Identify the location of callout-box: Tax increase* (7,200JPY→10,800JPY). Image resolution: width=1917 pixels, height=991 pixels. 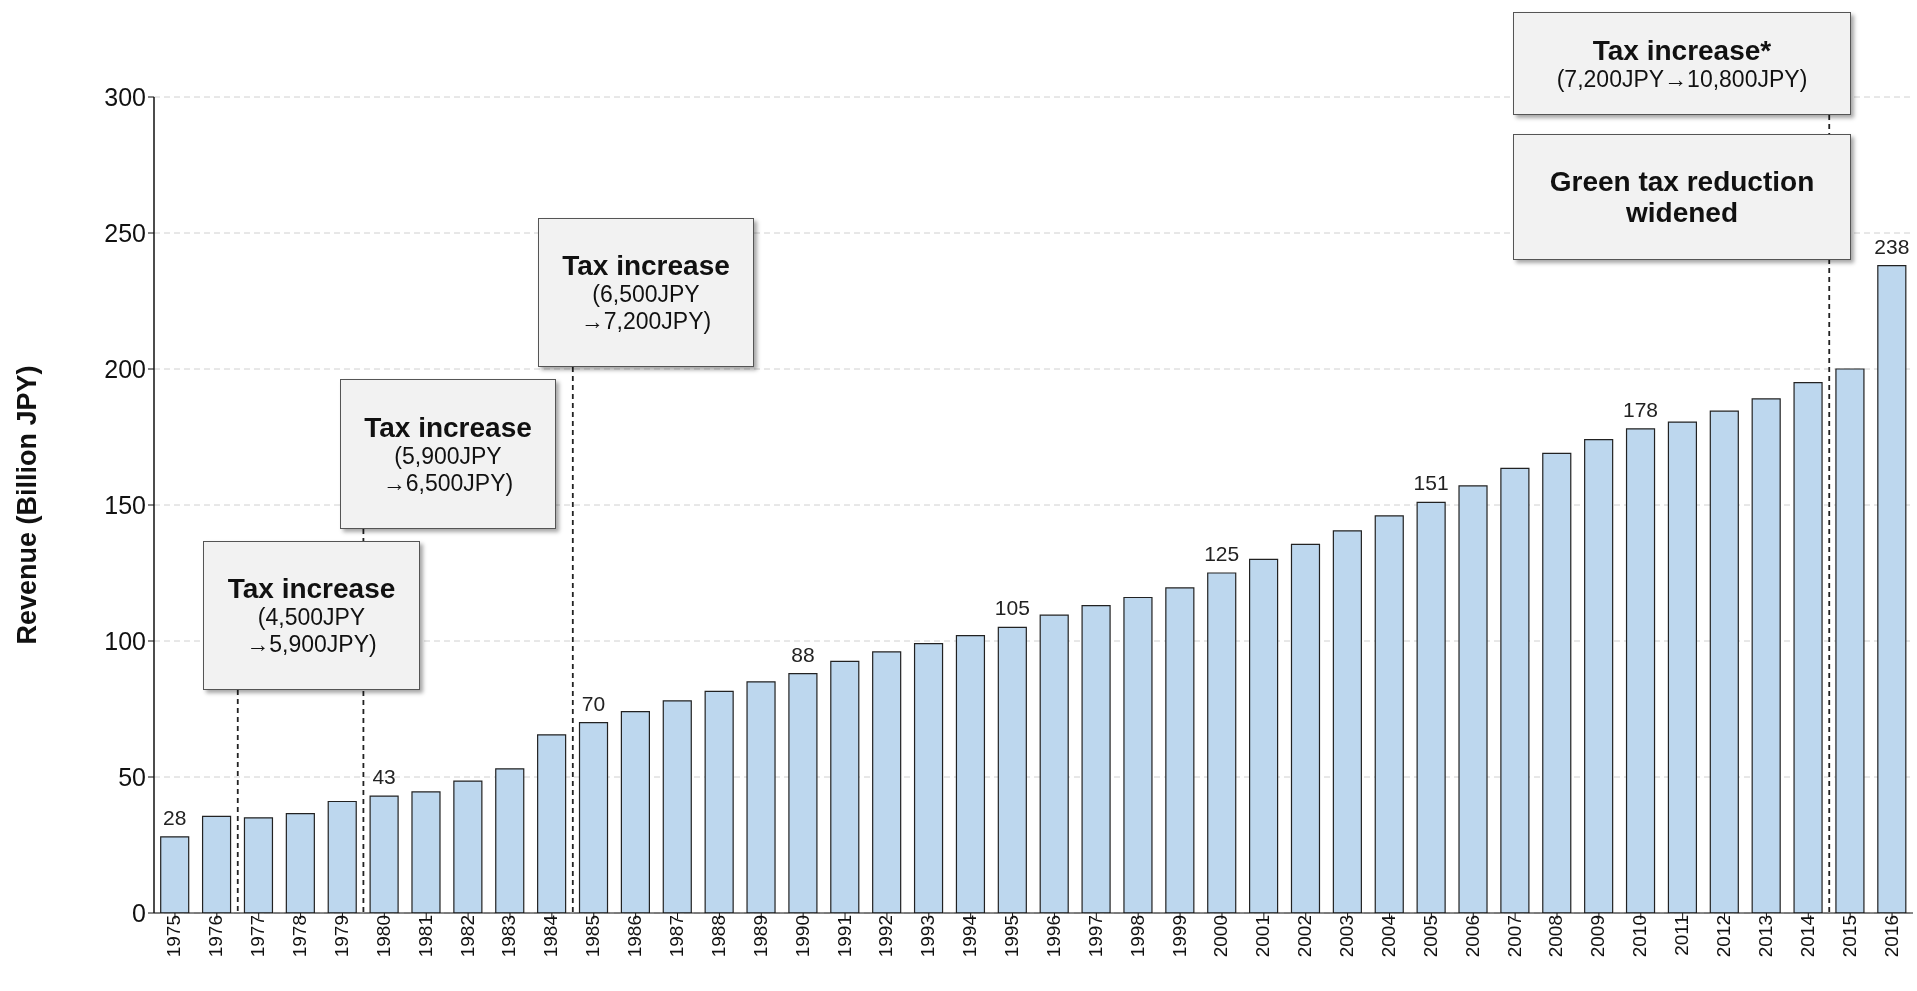
(1682, 63).